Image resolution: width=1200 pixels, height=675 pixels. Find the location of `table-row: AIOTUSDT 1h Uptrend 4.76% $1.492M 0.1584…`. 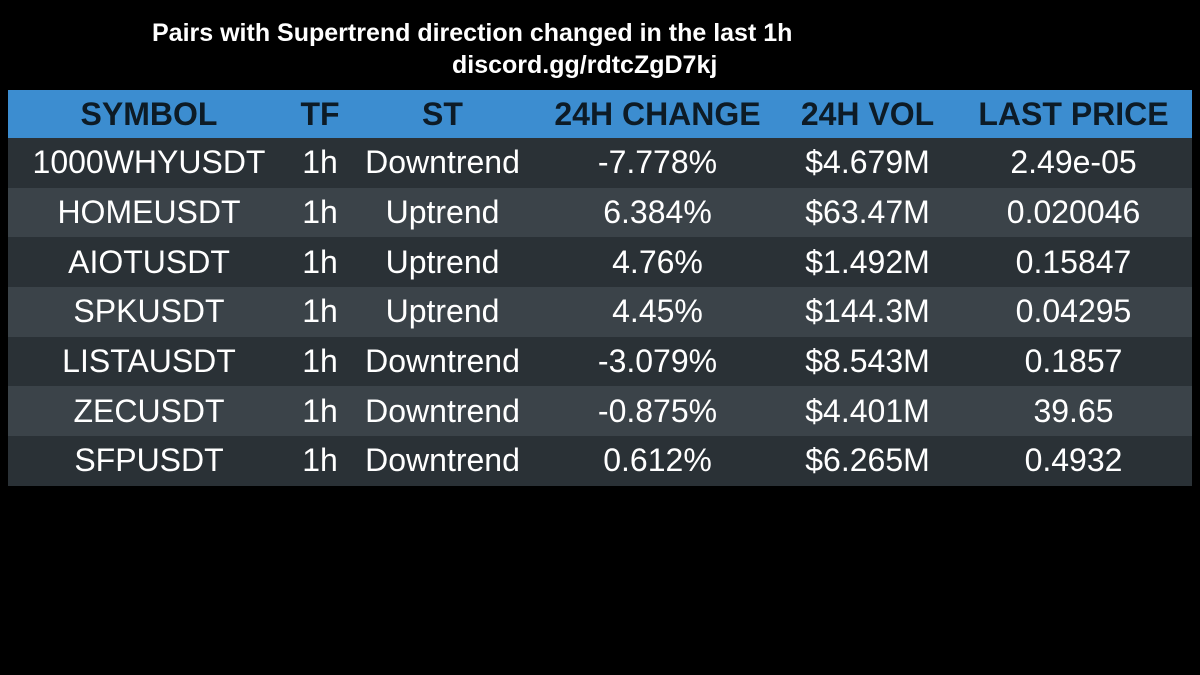

table-row: AIOTUSDT 1h Uptrend 4.76% $1.492M 0.1584… is located at coordinates (600, 262).